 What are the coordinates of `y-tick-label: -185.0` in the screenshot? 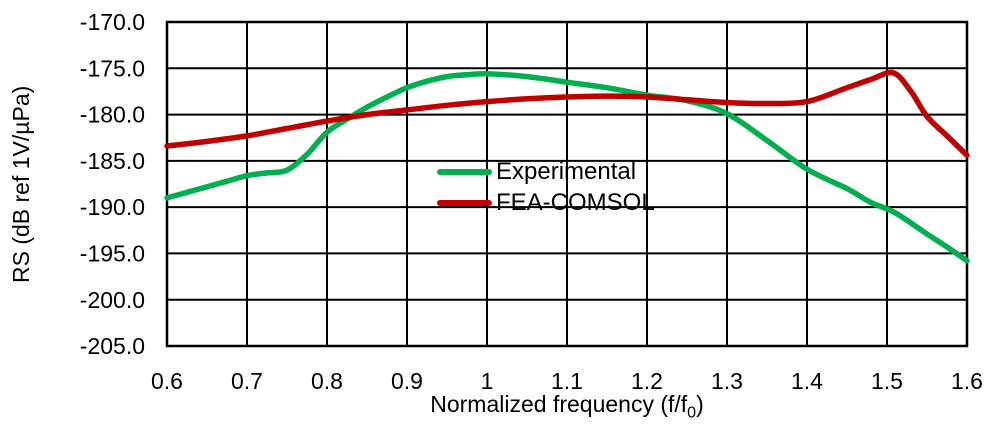 It's located at (112, 161).